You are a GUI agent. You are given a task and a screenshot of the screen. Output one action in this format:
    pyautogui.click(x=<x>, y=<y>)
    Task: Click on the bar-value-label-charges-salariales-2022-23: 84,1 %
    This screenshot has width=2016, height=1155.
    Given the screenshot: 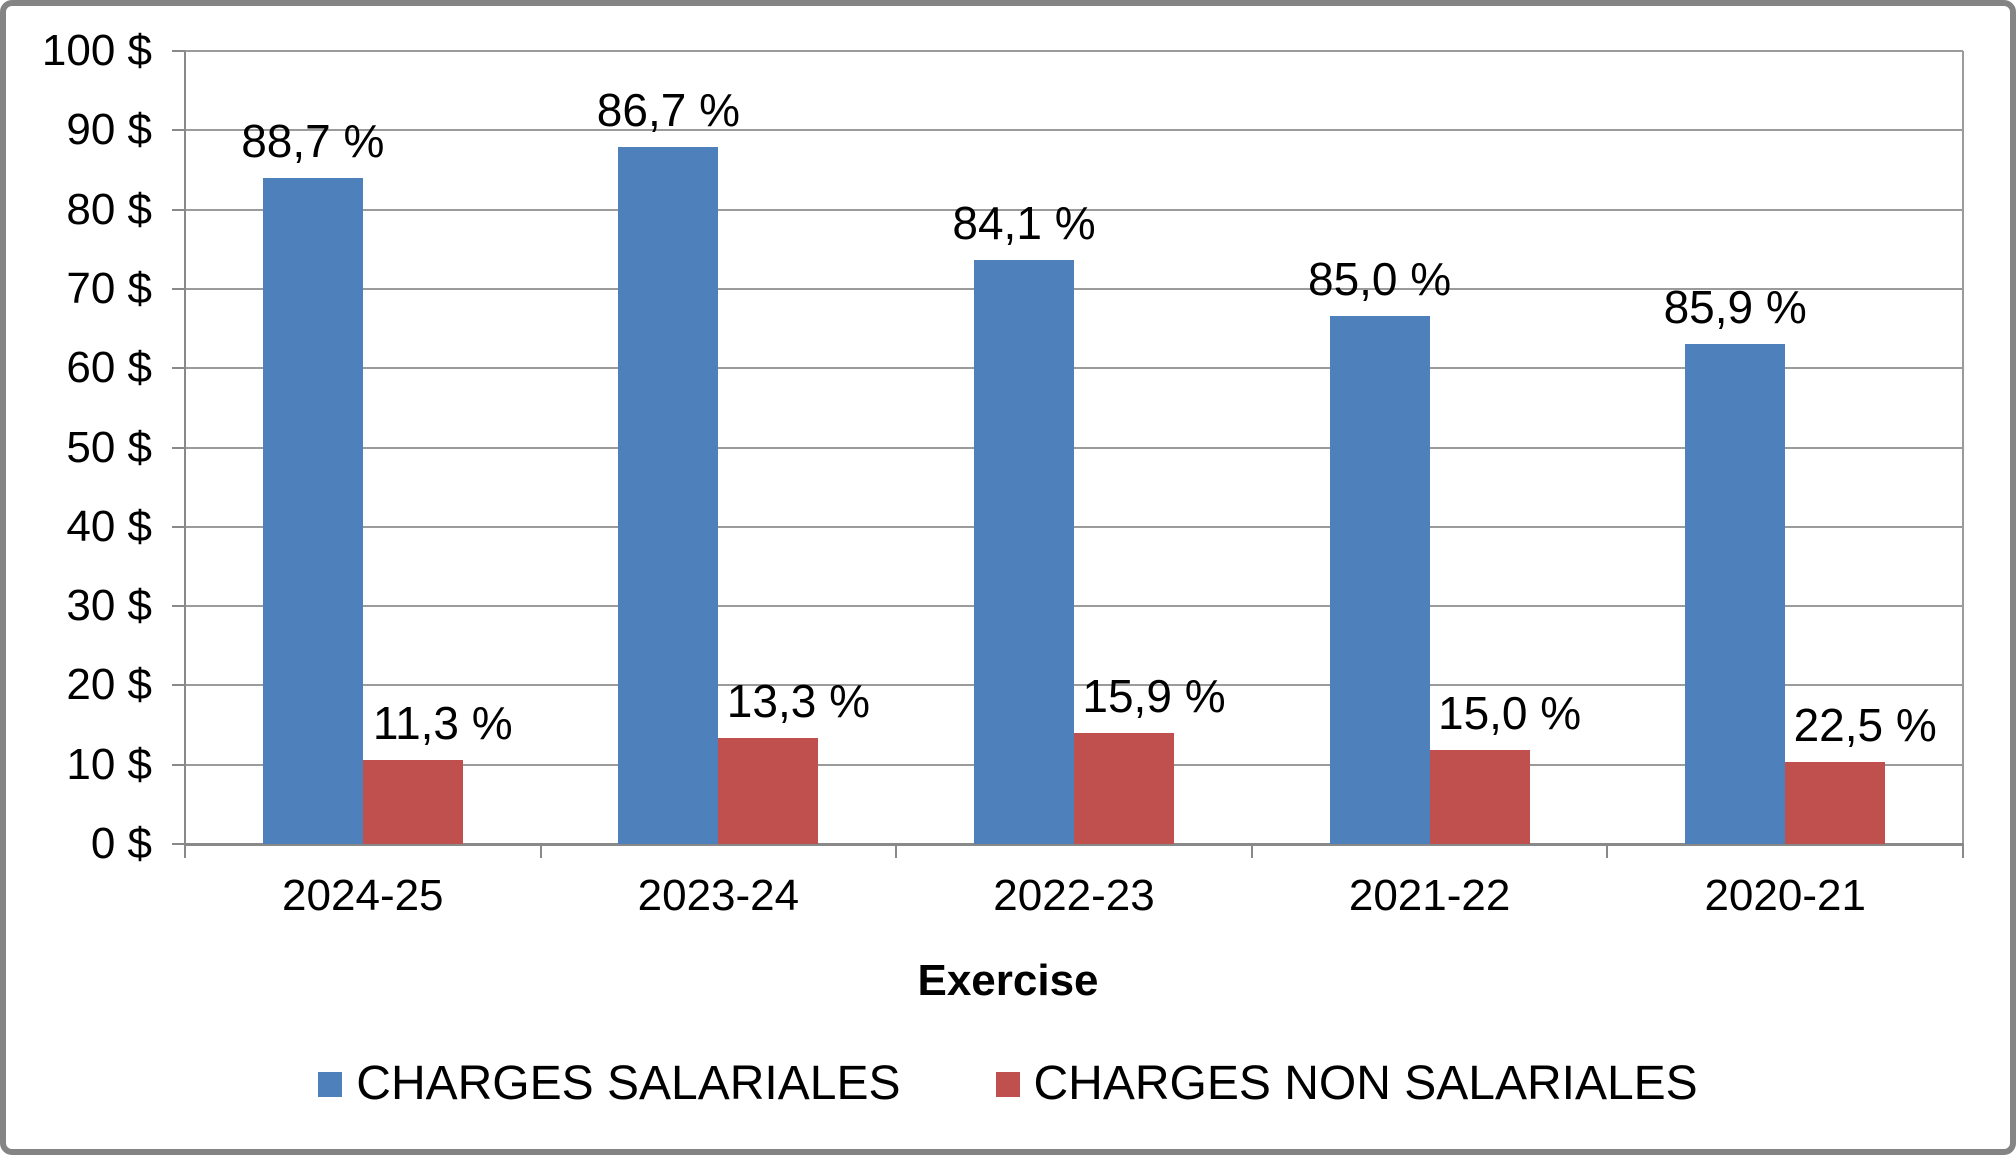 What is the action you would take?
    pyautogui.click(x=1024, y=223)
    